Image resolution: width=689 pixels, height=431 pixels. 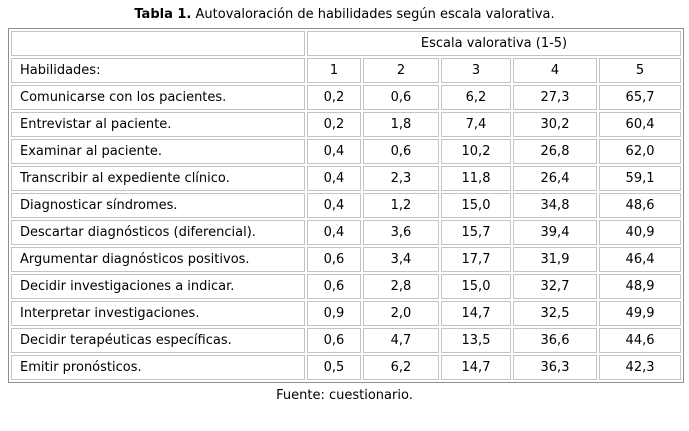 What do you see at coordinates (401, 70) in the screenshot?
I see `scale-column-header: 2` at bounding box center [401, 70].